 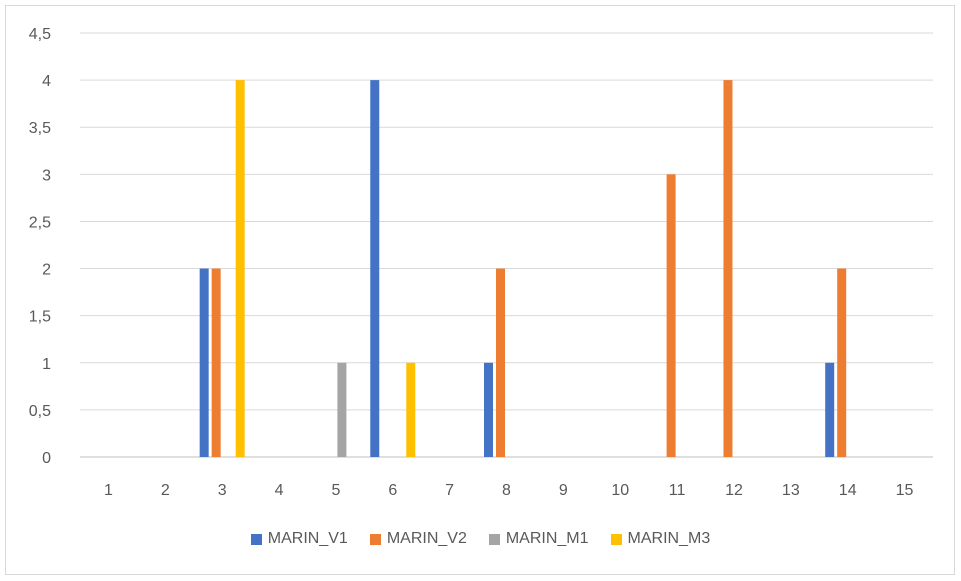 What do you see at coordinates (449, 490) in the screenshot?
I see `x-tick-label: 7` at bounding box center [449, 490].